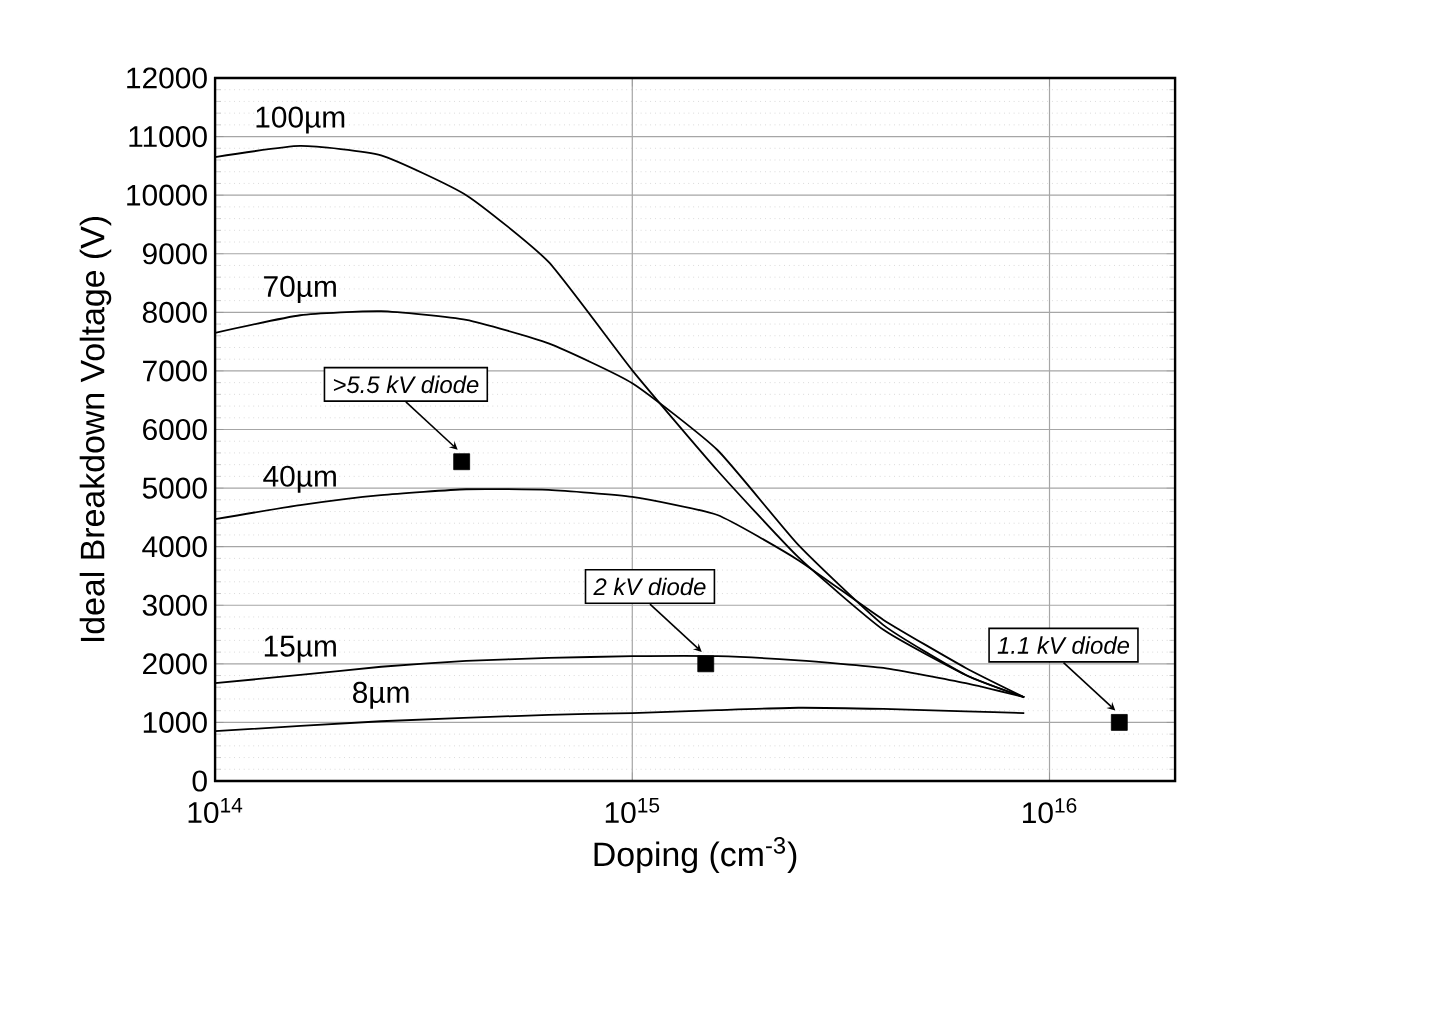 This screenshot has height=1018, width=1445. I want to click on series-label: 15µm, so click(300, 649).